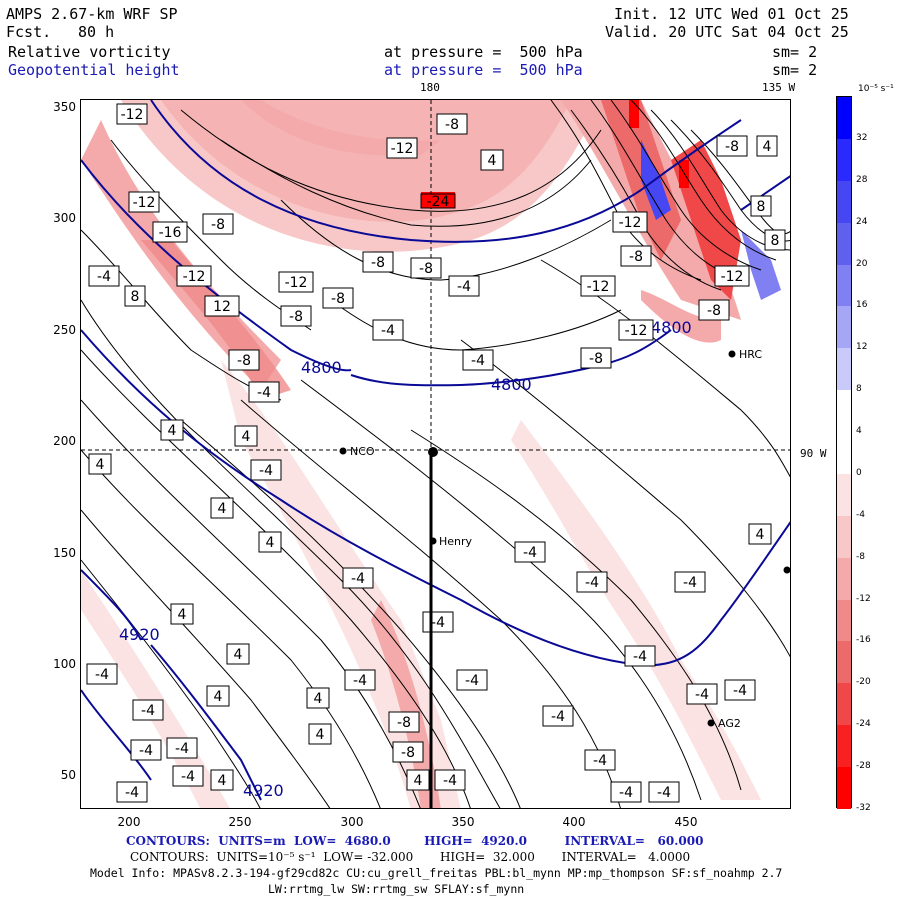  I want to click on valid-time: Valid. 20 UTC Sat 04 Oct 25, so click(727, 32).